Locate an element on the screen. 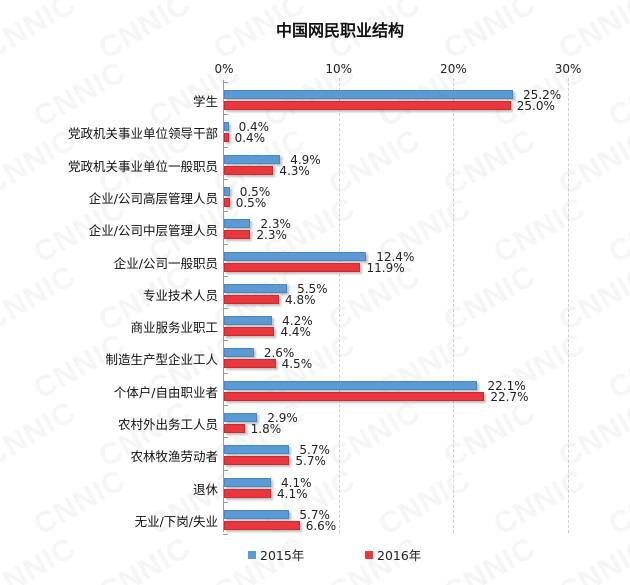 This screenshot has height=585, width=630. legend-swatch-2015 is located at coordinates (252, 554).